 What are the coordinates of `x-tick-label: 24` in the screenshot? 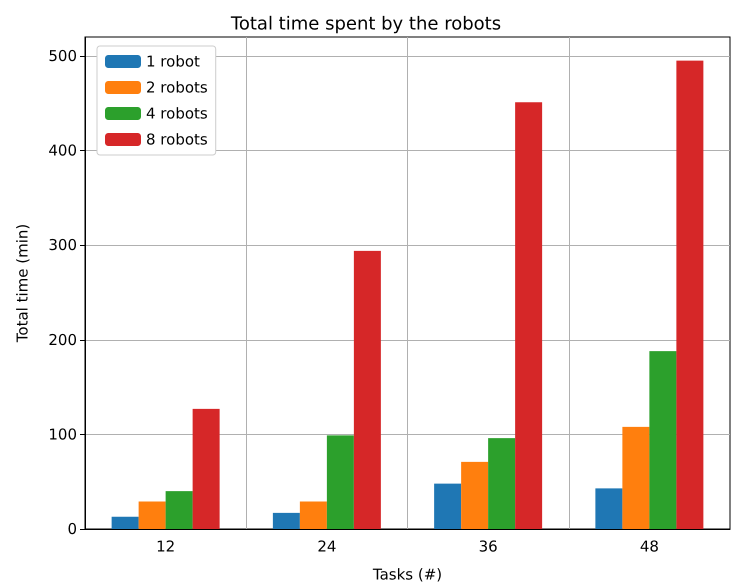 It's located at (326, 547).